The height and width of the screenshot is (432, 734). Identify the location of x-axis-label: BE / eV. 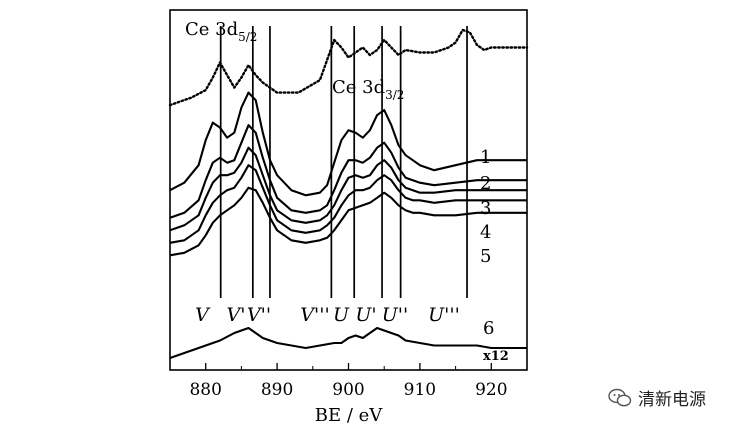
(349, 415).